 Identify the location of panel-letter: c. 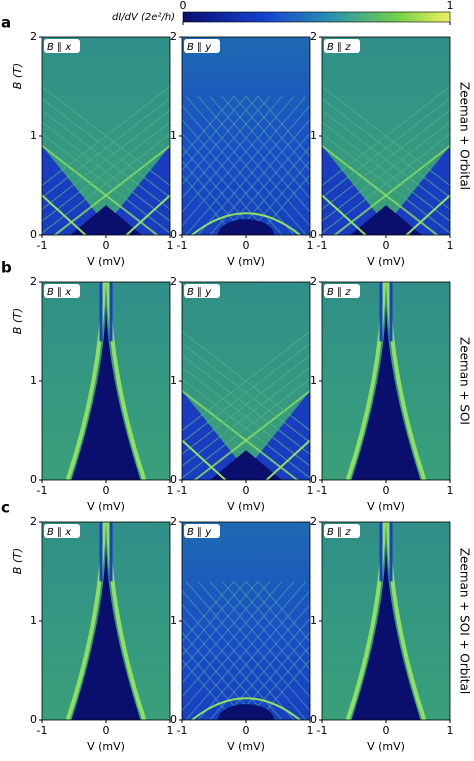
(5, 508).